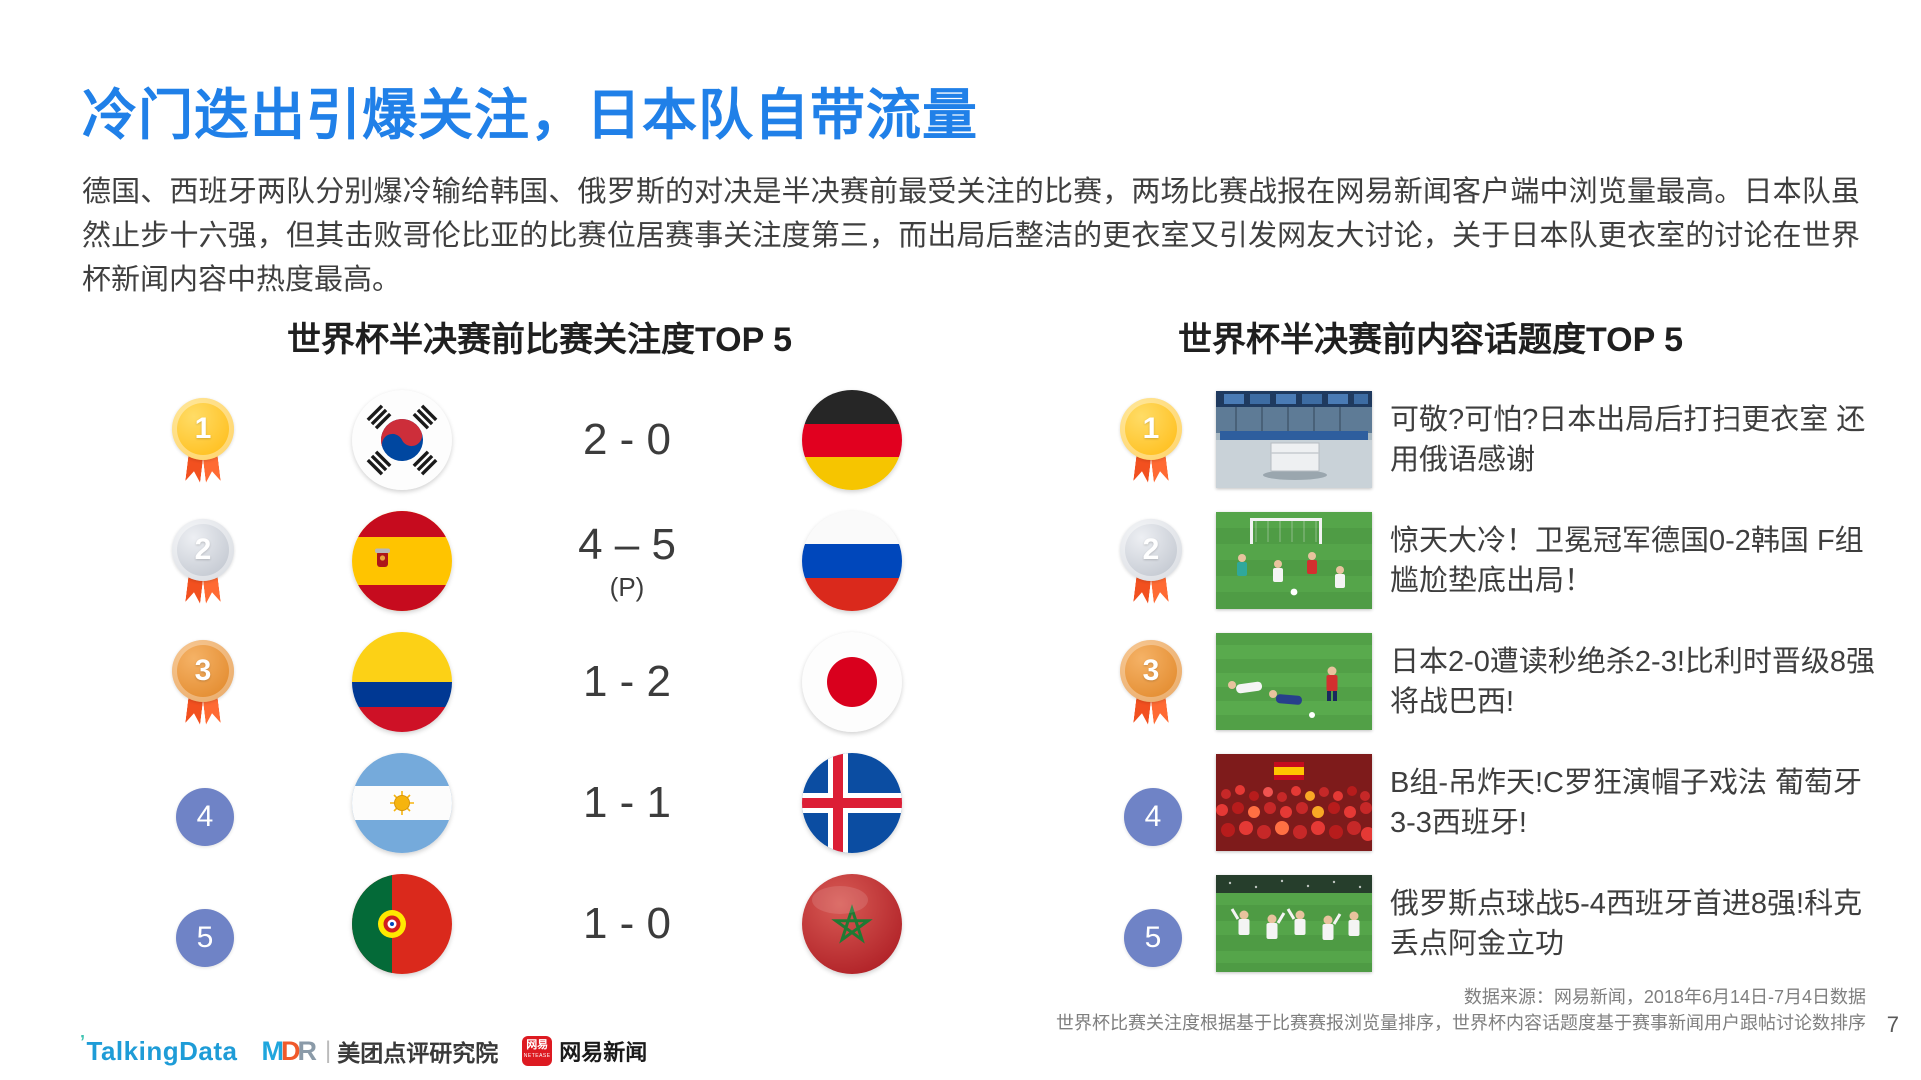  Describe the element at coordinates (1294, 802) in the screenshot. I see `portugal-spain-fans-photo` at that location.